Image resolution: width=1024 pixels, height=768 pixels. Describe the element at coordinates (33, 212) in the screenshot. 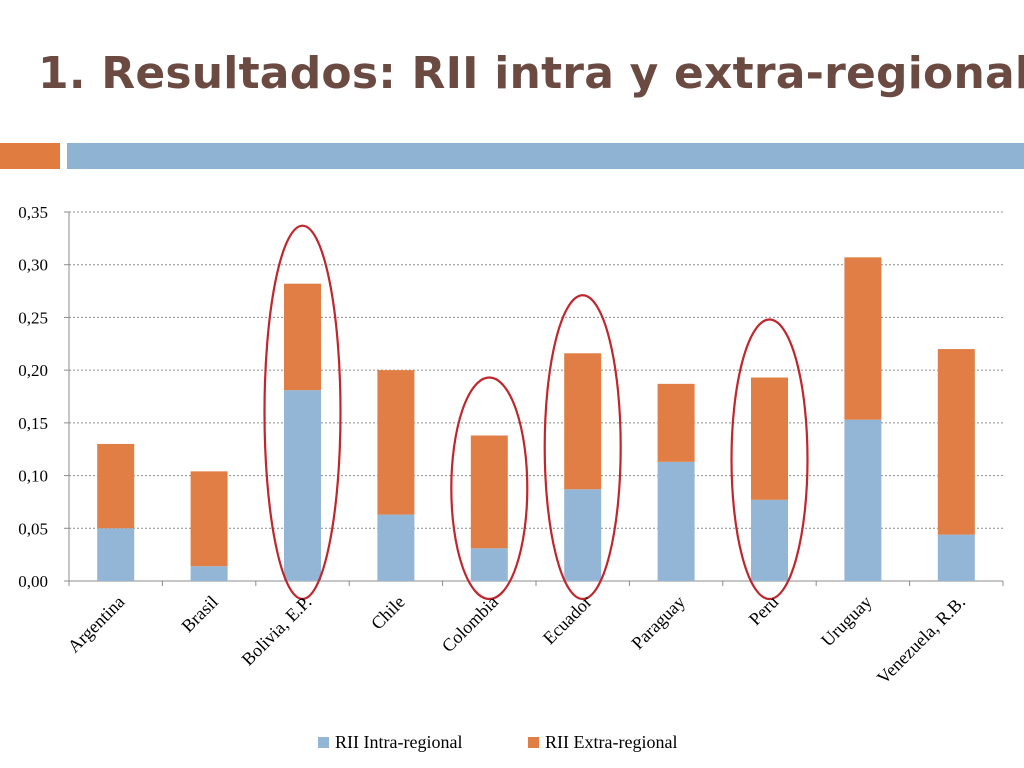

I see `y-tick-label: 0,35` at that location.